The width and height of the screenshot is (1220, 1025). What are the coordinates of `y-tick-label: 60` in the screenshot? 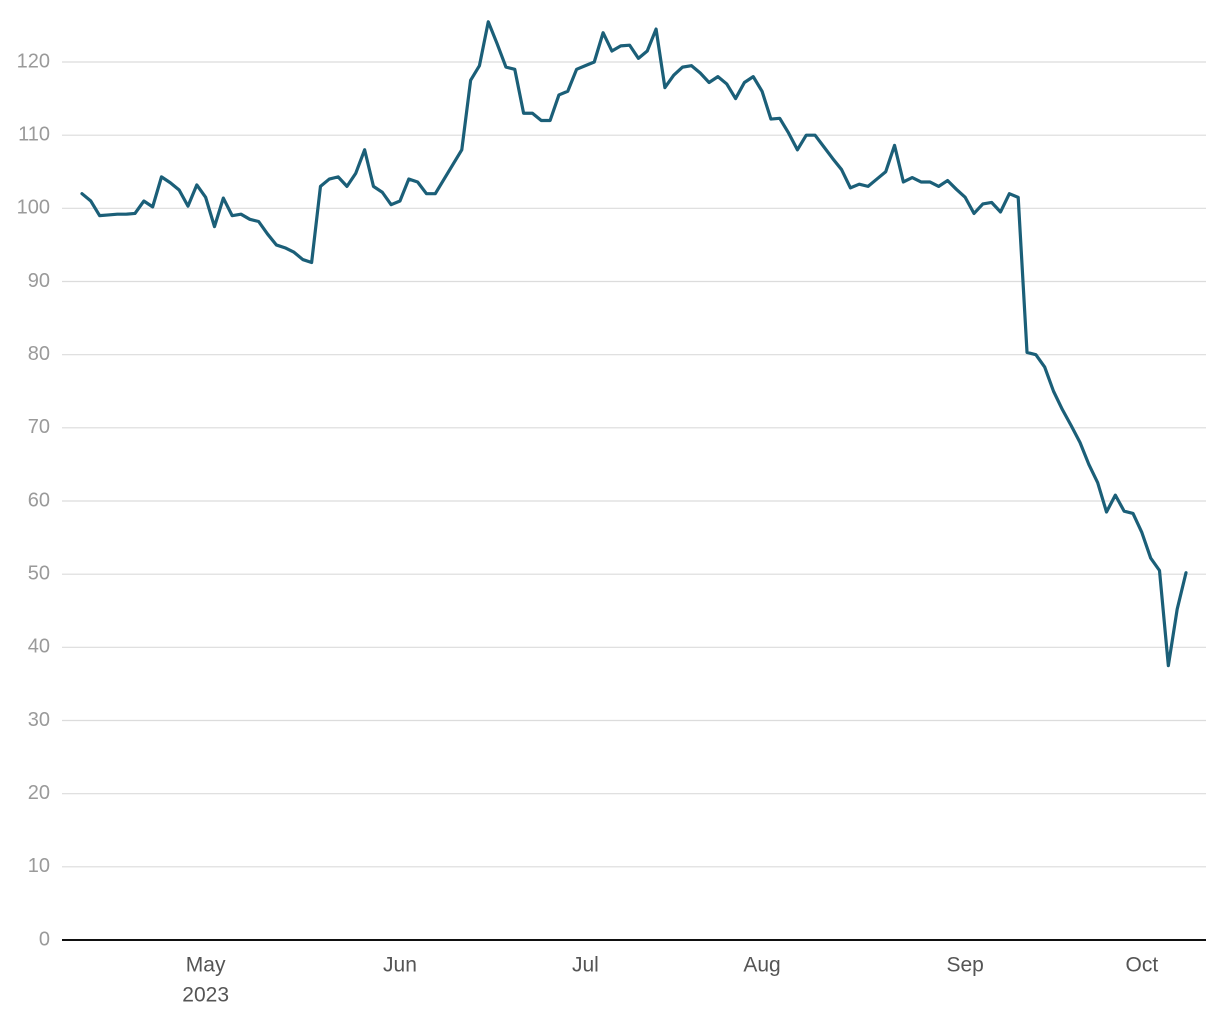 It's located at (39, 500).